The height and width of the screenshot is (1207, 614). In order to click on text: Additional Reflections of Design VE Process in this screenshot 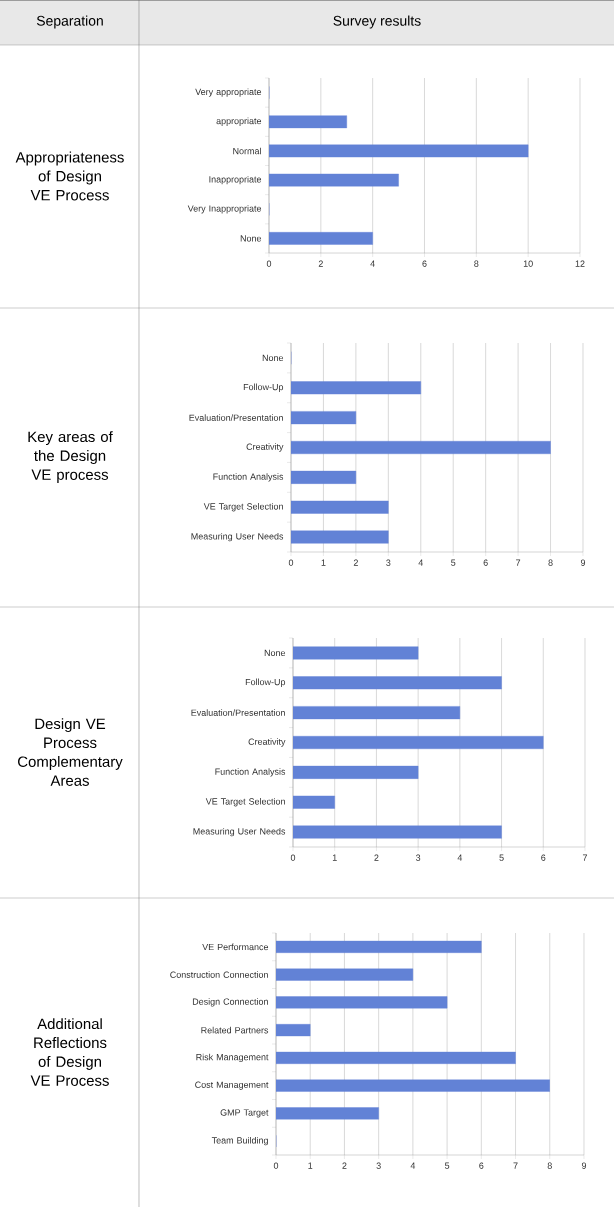, I will do `click(69, 1052)`.